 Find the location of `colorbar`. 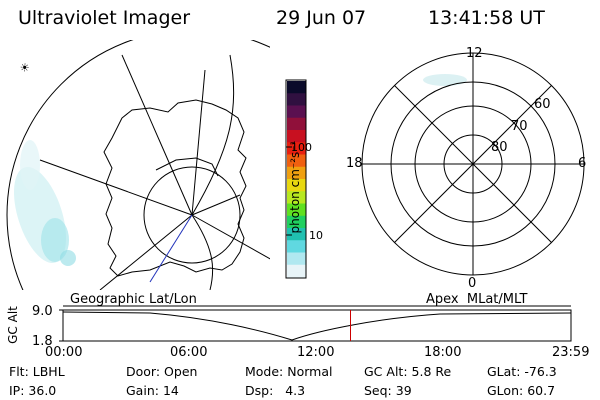

colorbar is located at coordinates (296, 179).